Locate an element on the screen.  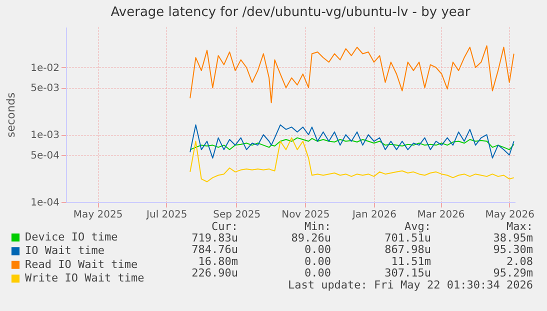
text: Avg: is located at coordinates (417, 226).